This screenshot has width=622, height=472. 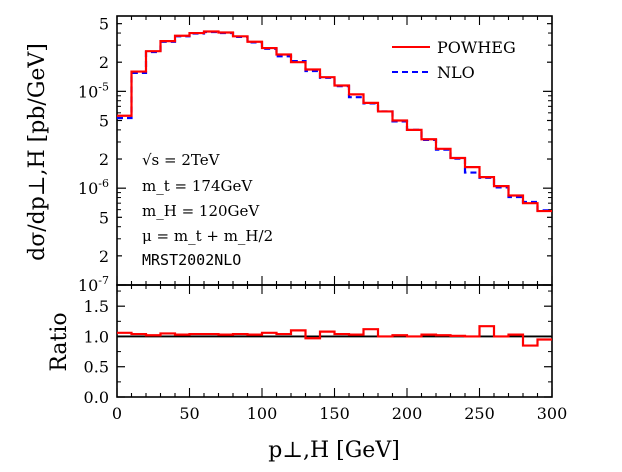 I want to click on ratio-y-tick-label: 1.5, so click(x=96, y=306).